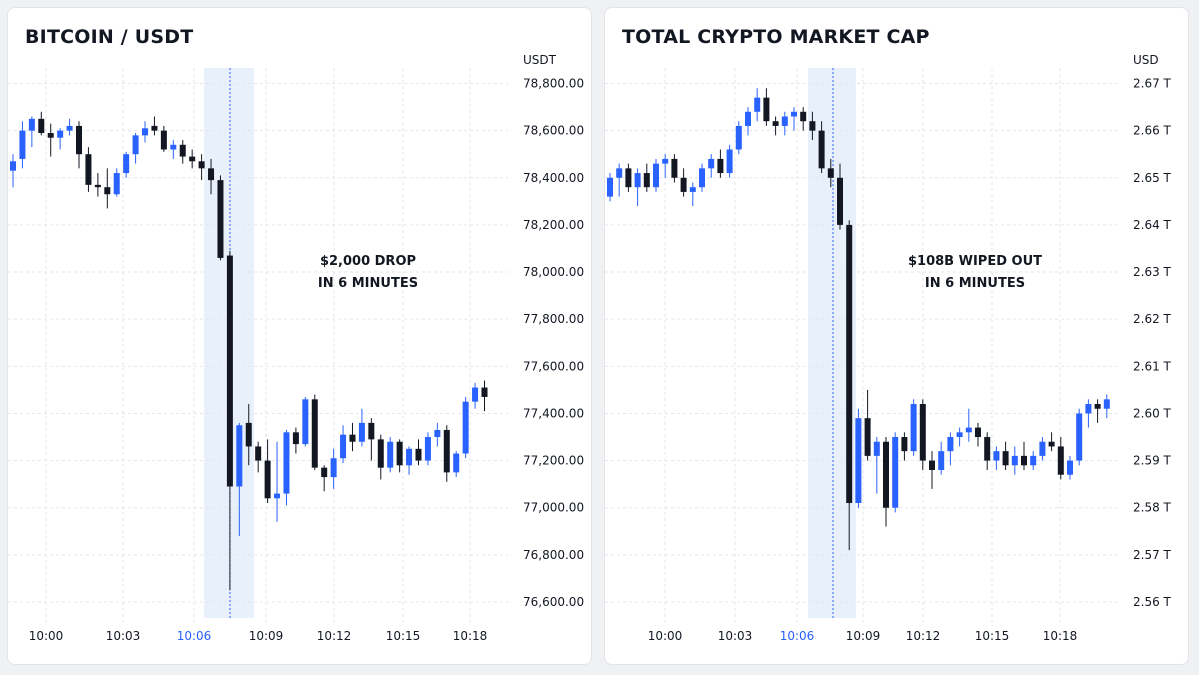 The width and height of the screenshot is (1199, 675). Describe the element at coordinates (1152, 131) in the screenshot. I see `y-tick-label: 2.66 T` at that location.